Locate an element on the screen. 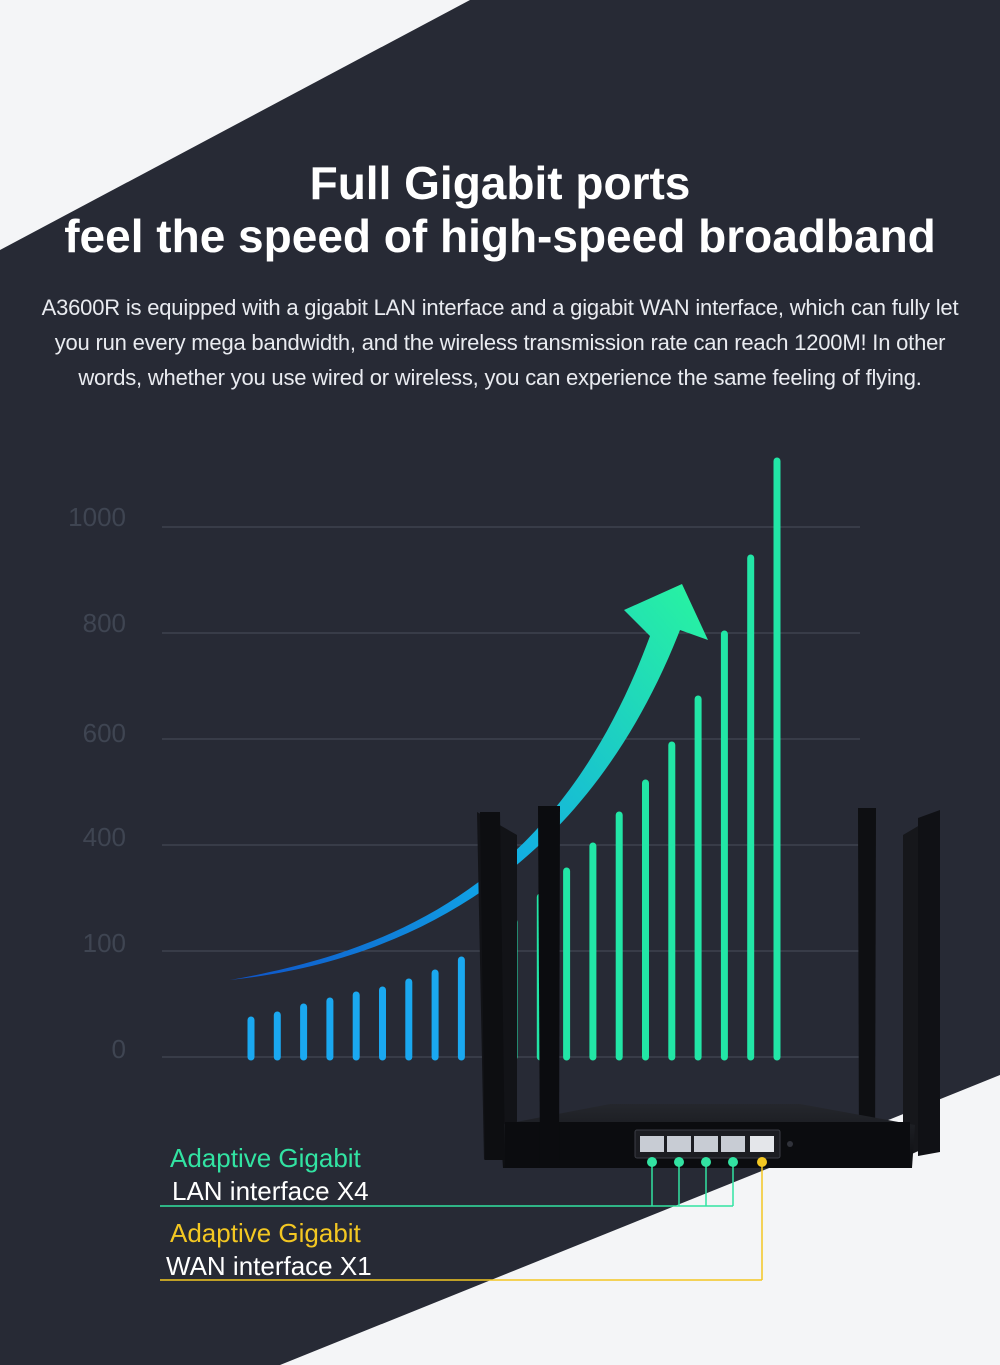 The width and height of the screenshot is (1000, 1365). y-tick-label: 1000 is located at coordinates (97, 517).